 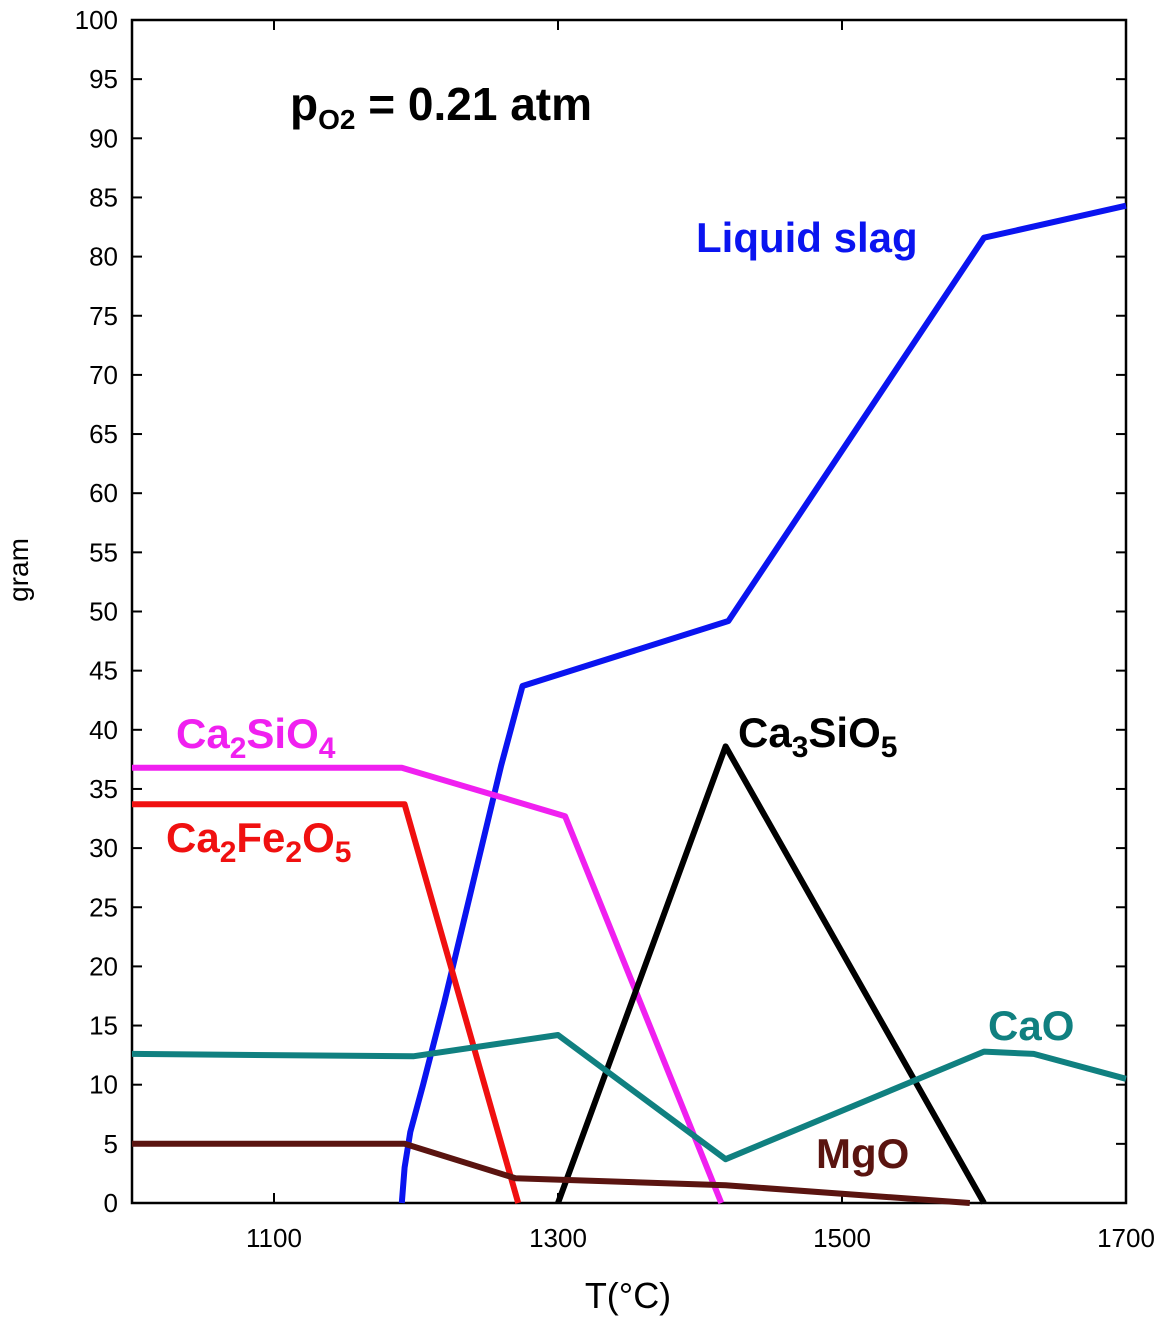 I want to click on series-label-ca2fe2o5: Ca2Fe2O5, so click(x=258, y=841).